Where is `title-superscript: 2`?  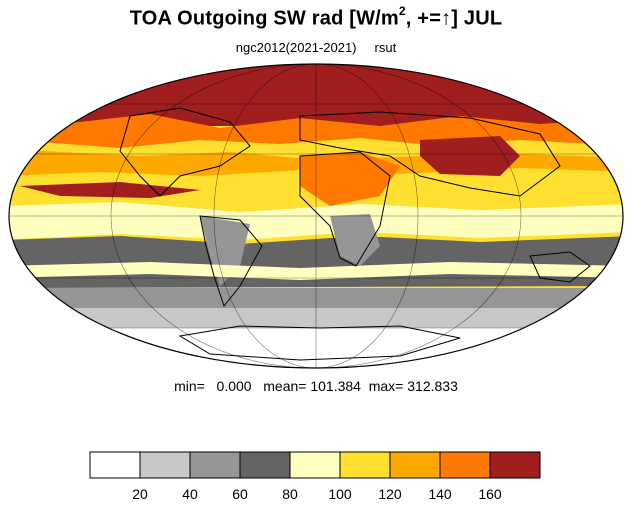 title-superscript: 2 is located at coordinates (402, 11).